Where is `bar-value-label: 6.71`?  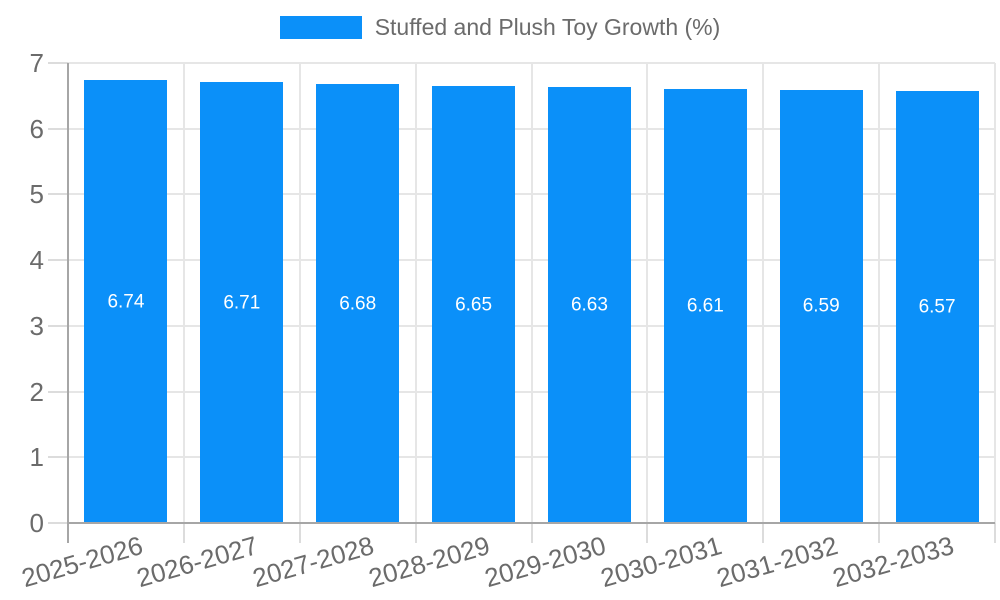 bar-value-label: 6.71 is located at coordinates (242, 303).